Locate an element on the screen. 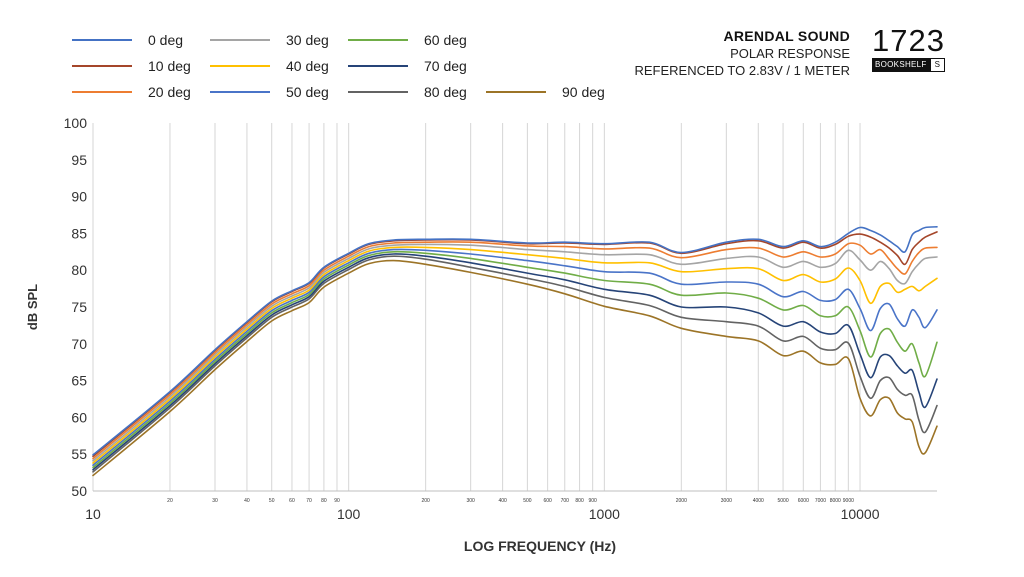 This screenshot has width=1024, height=577. y-tick-label: 50 is located at coordinates (79, 491).